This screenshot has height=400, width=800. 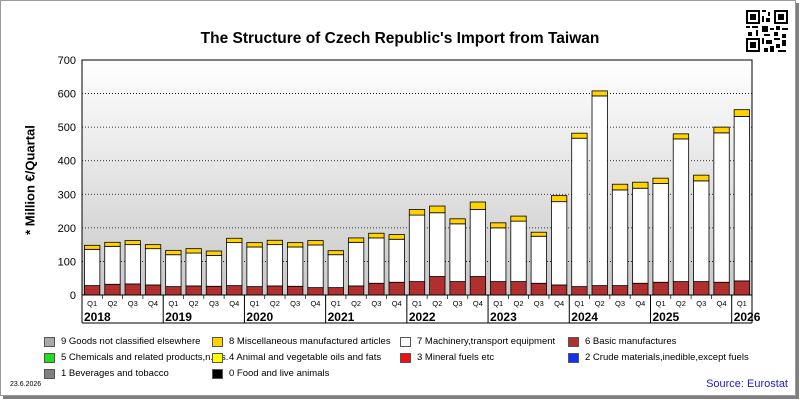 What do you see at coordinates (767, 31) in the screenshot?
I see `qr-code-icon` at bounding box center [767, 31].